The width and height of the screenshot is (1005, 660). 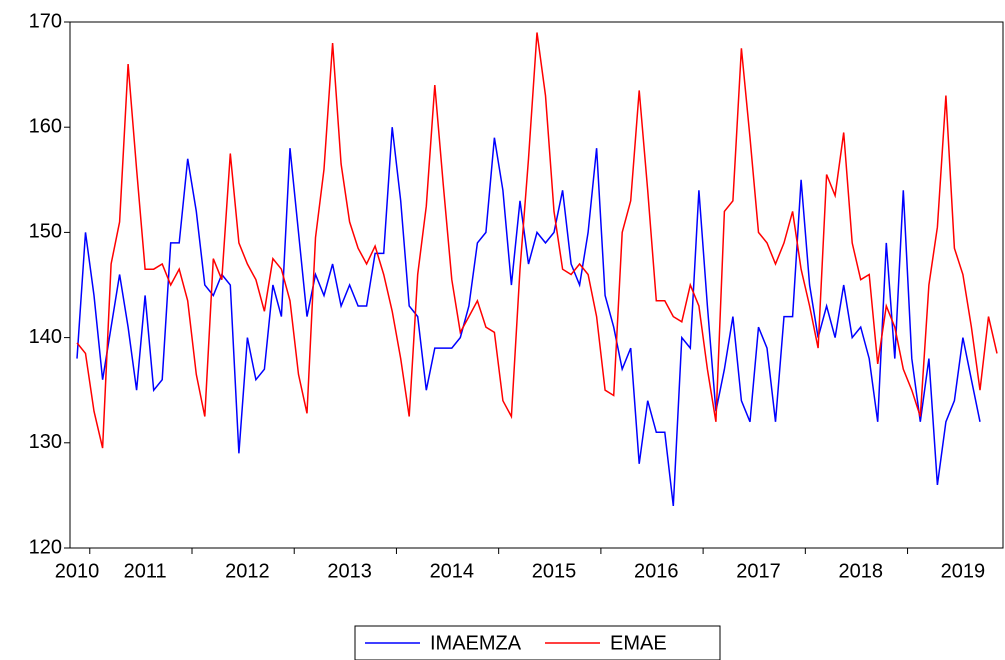 What do you see at coordinates (656, 571) in the screenshot?
I see `x-tick-label: 2016` at bounding box center [656, 571].